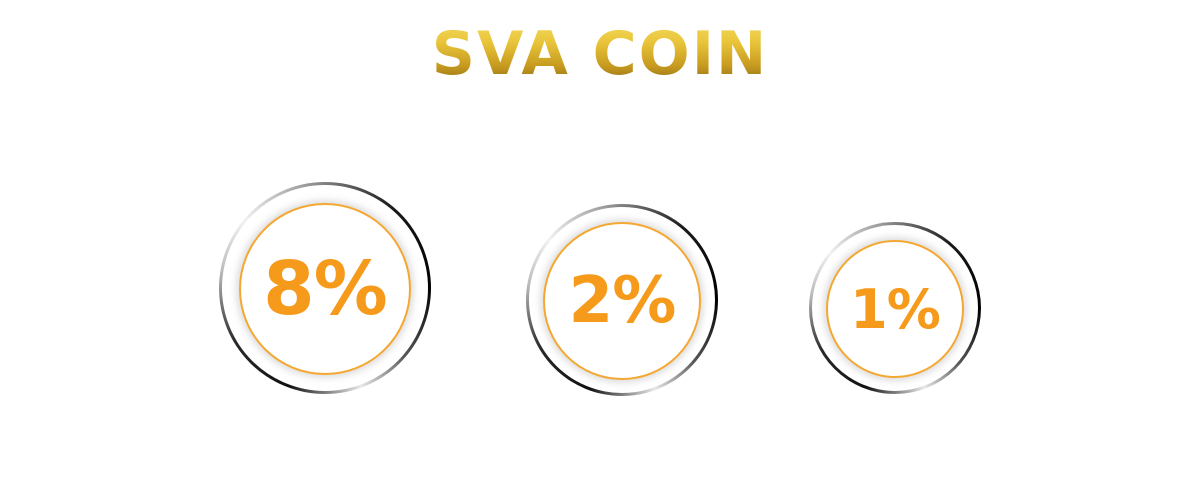 Image resolution: width=1200 pixels, height=500 pixels. I want to click on percentage-badge-1: 1%, so click(895, 308).